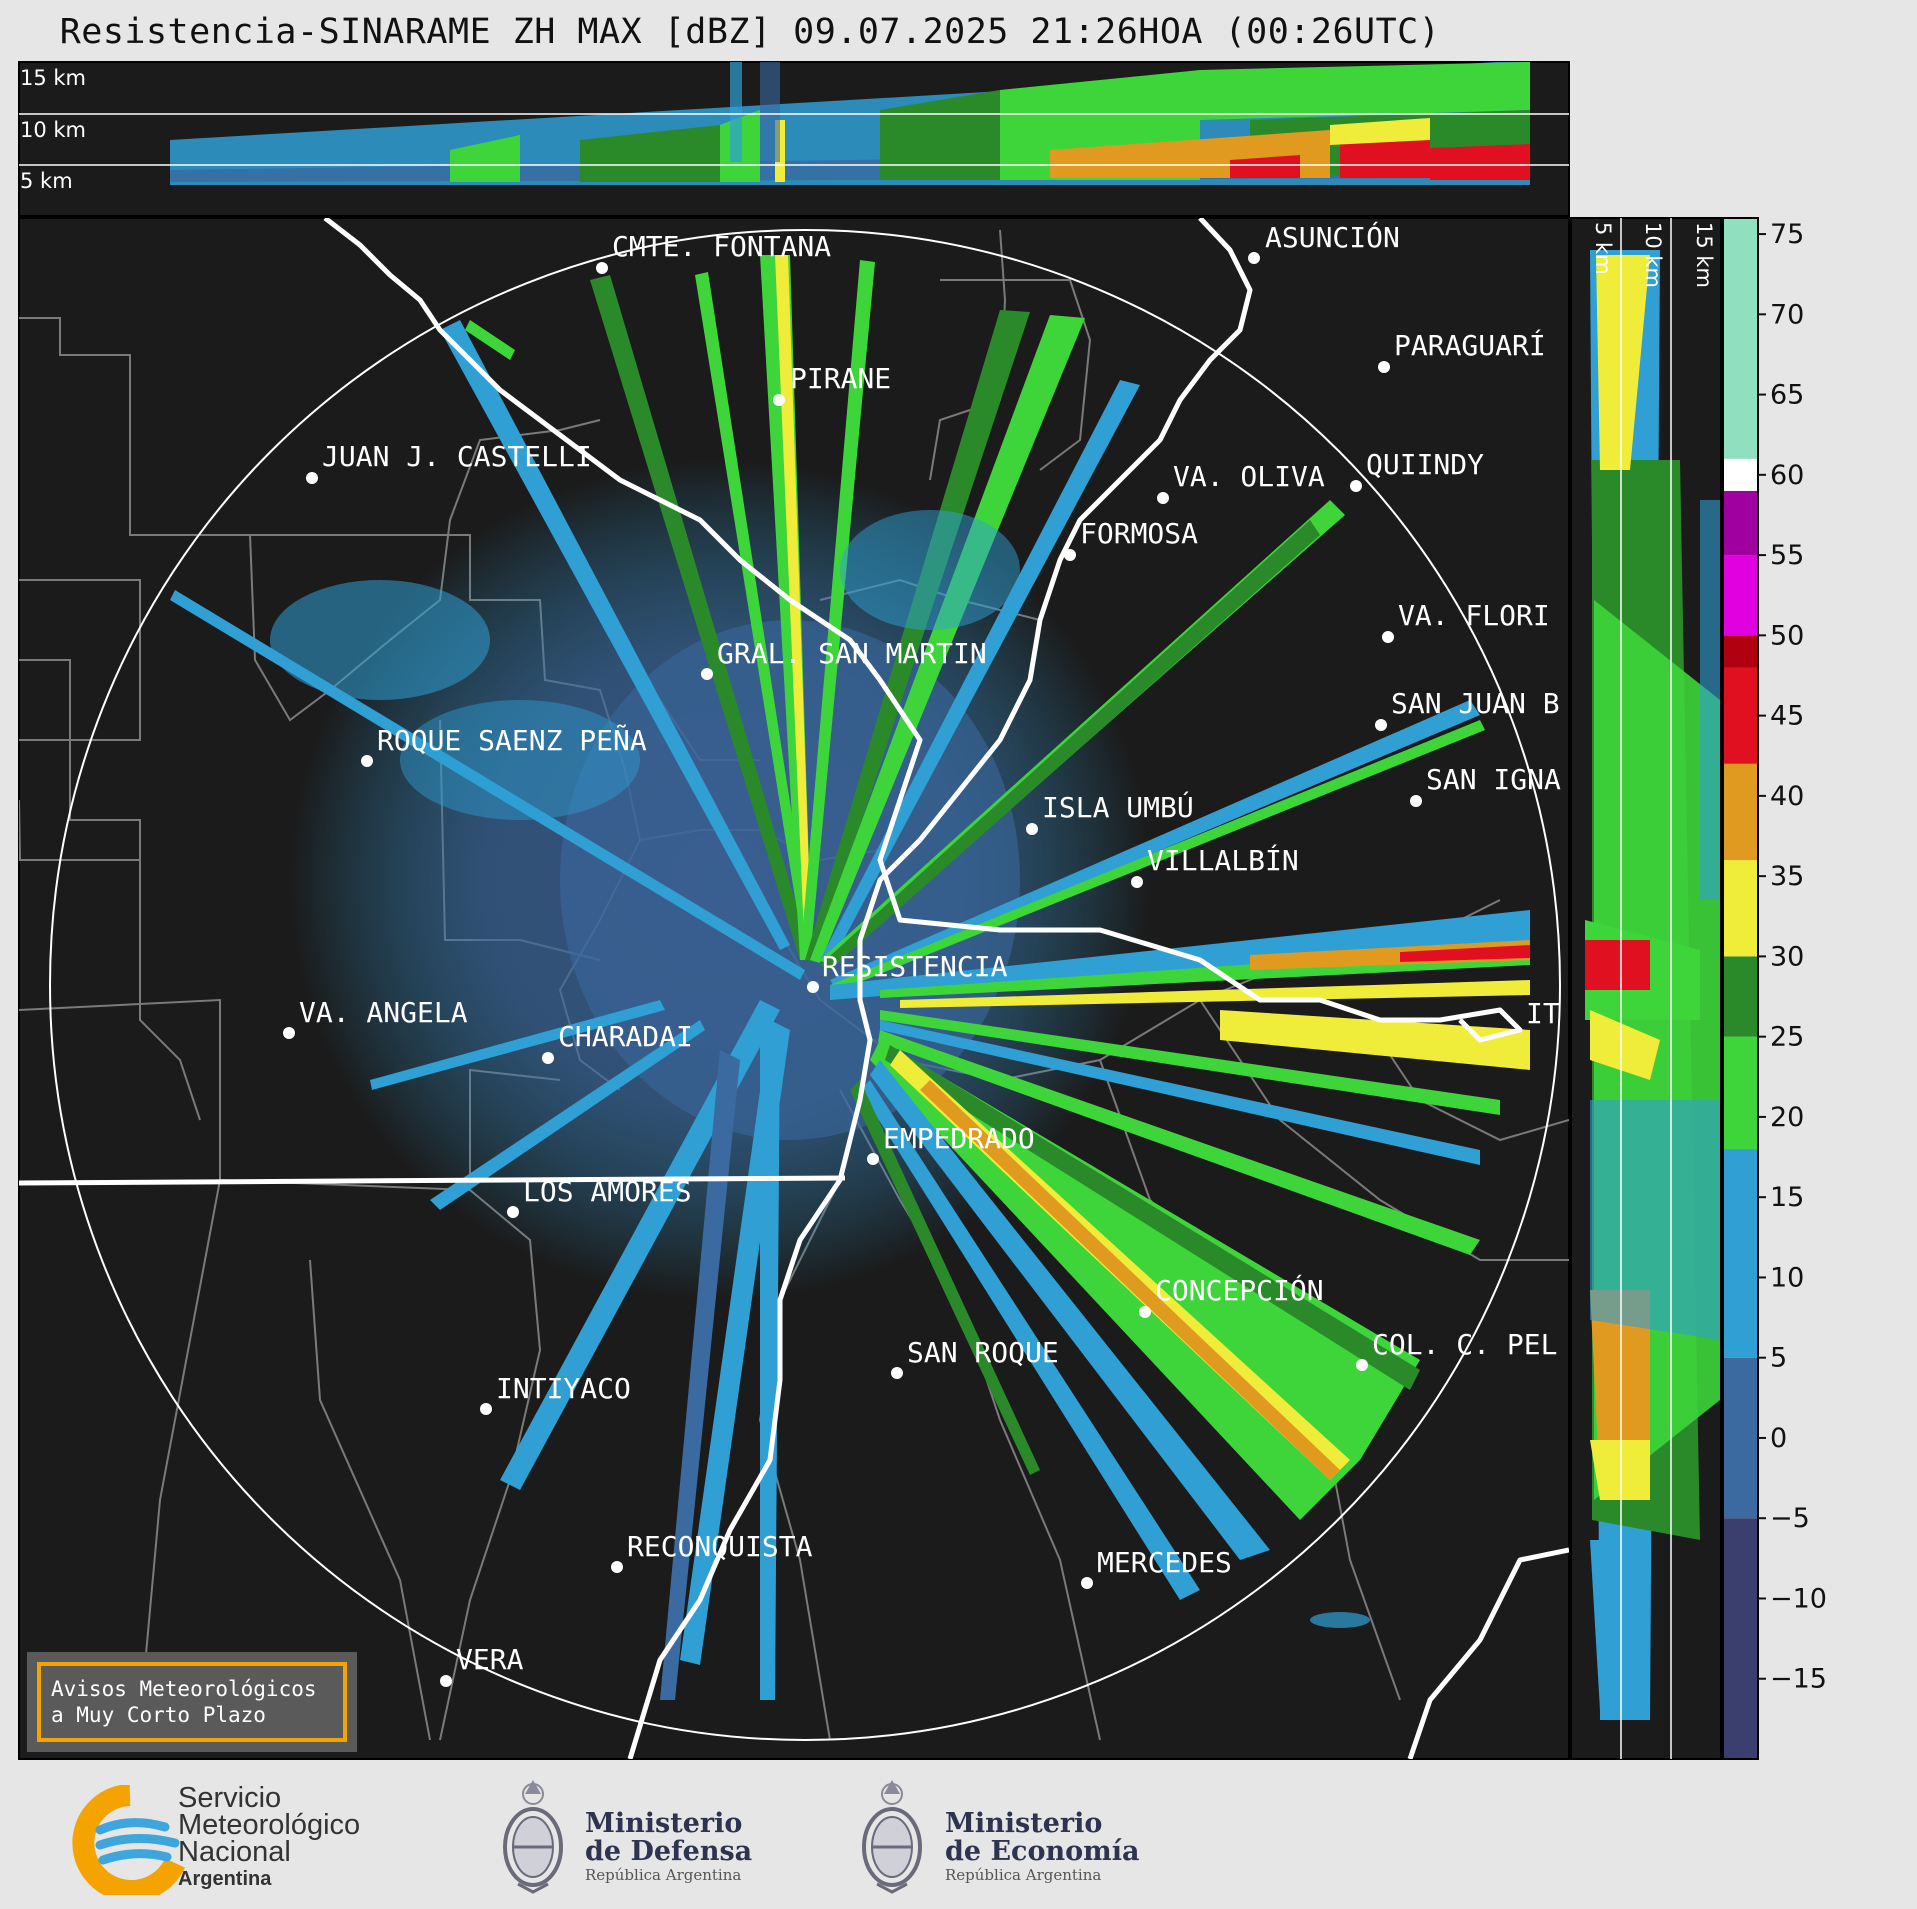 The image size is (1917, 1909). I want to click on svg-text: VILLALBÍN, so click(1223, 860).